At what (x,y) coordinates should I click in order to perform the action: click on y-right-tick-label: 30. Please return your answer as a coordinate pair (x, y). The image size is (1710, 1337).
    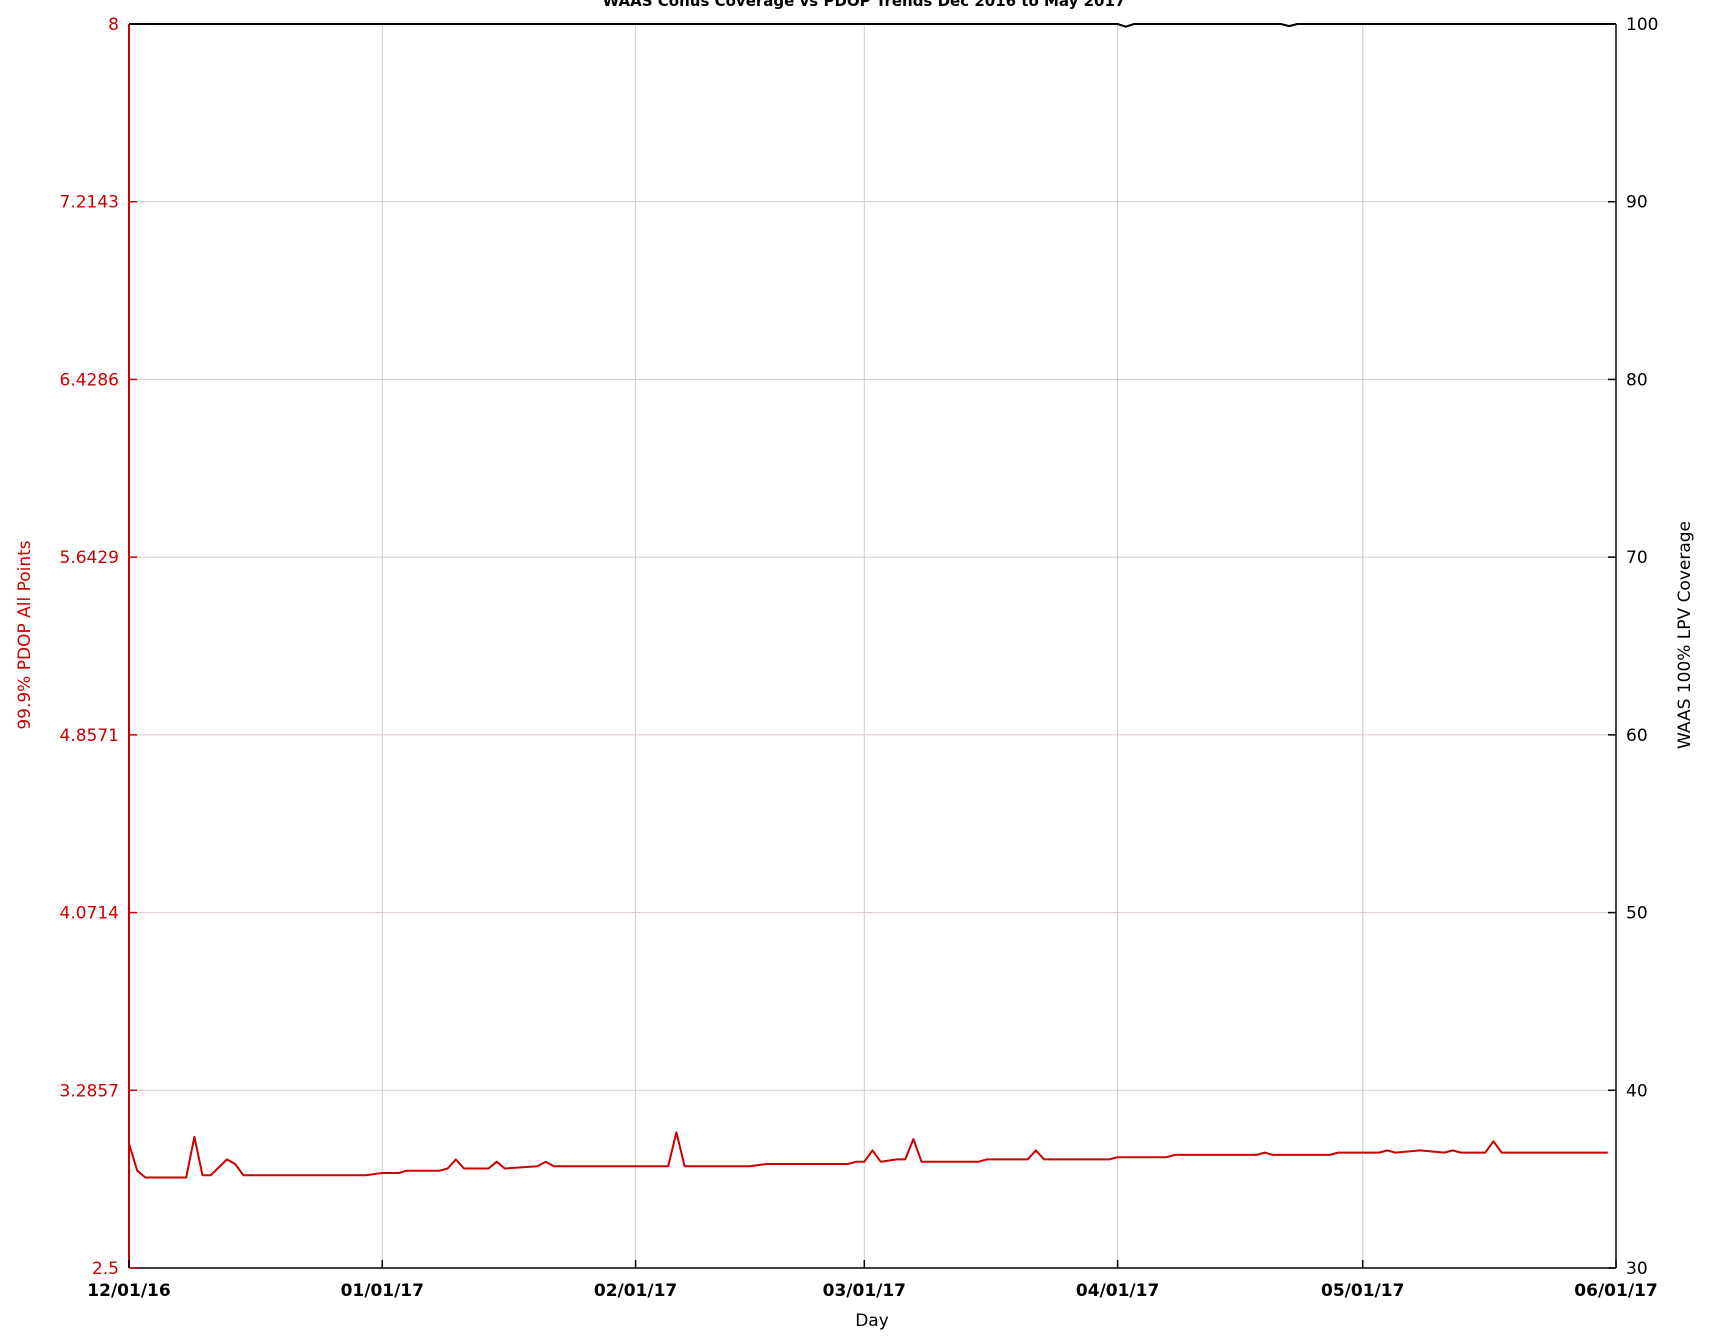
    Looking at the image, I should click on (1637, 1269).